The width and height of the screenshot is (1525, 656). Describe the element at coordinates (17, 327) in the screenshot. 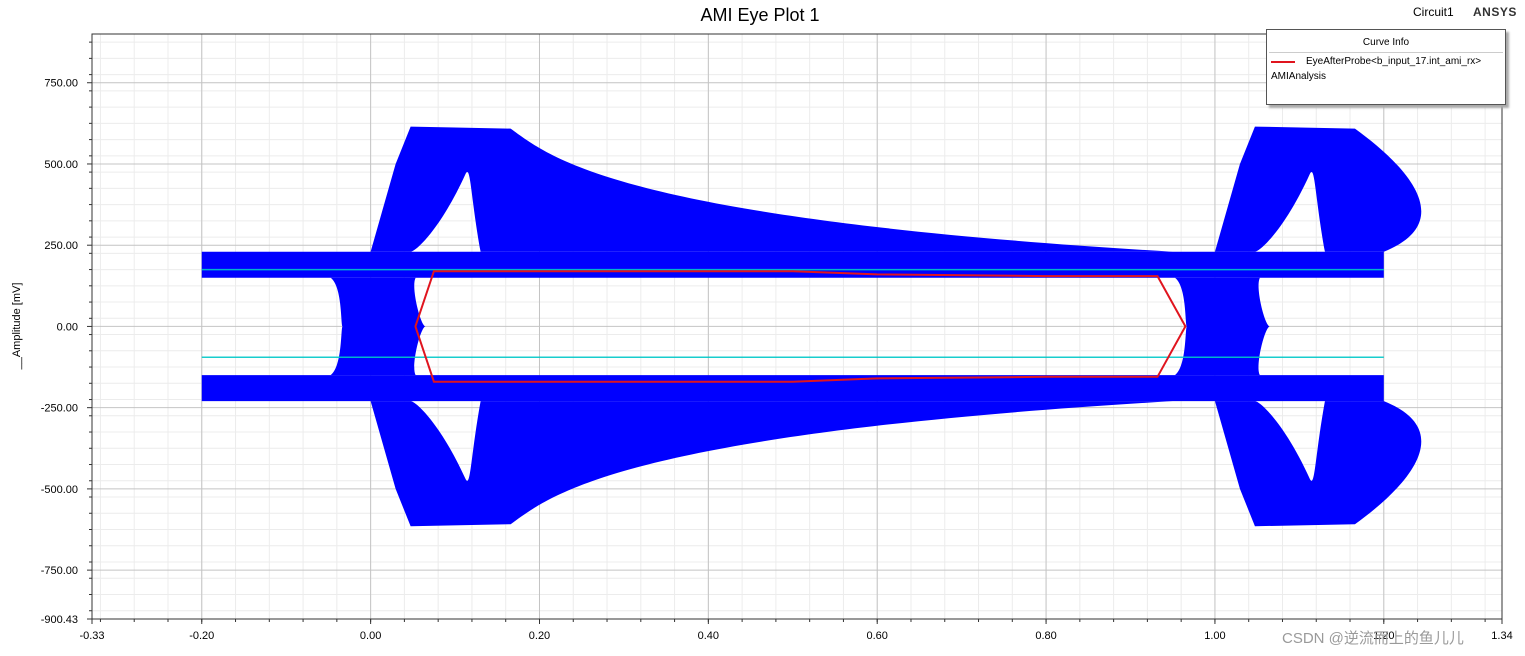

I see `y-axis-label: __Amplitude [mV]` at that location.